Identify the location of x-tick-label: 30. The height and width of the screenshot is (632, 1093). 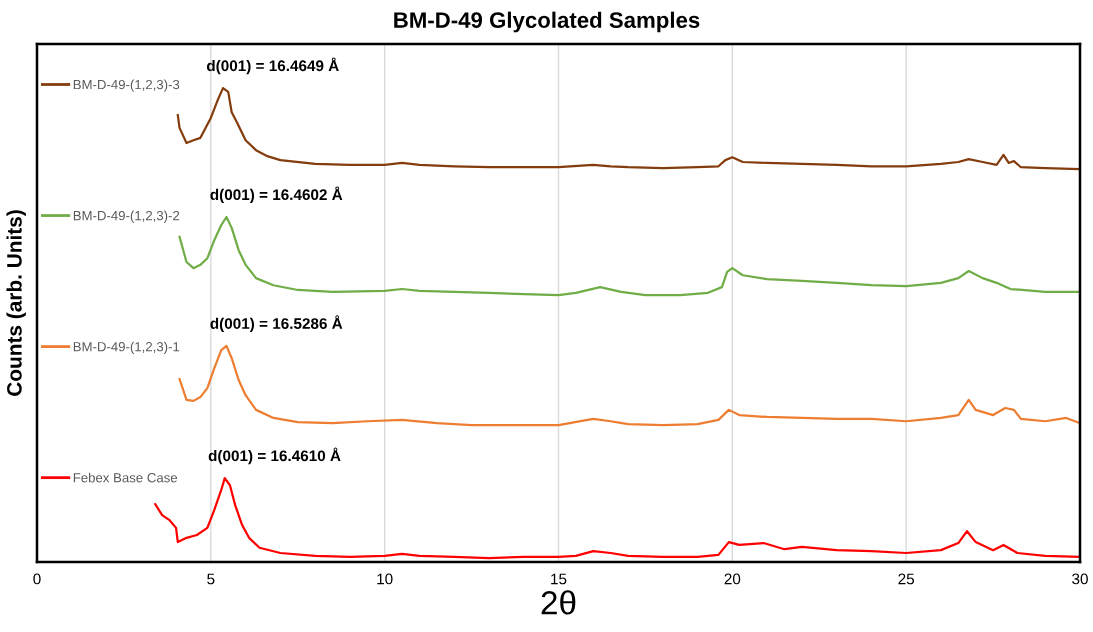
(1080, 579).